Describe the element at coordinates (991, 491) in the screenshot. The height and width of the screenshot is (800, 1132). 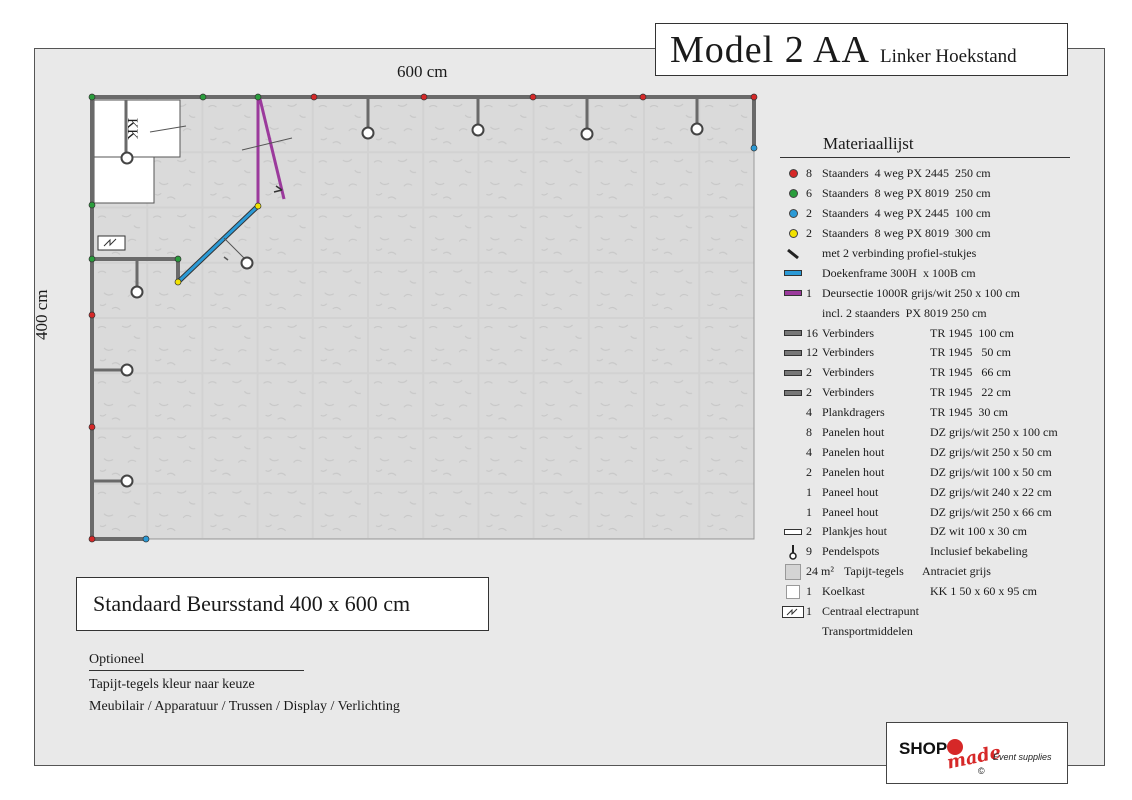
I see `material-spec: DZ grijs/wit 240 x 22 cm` at that location.